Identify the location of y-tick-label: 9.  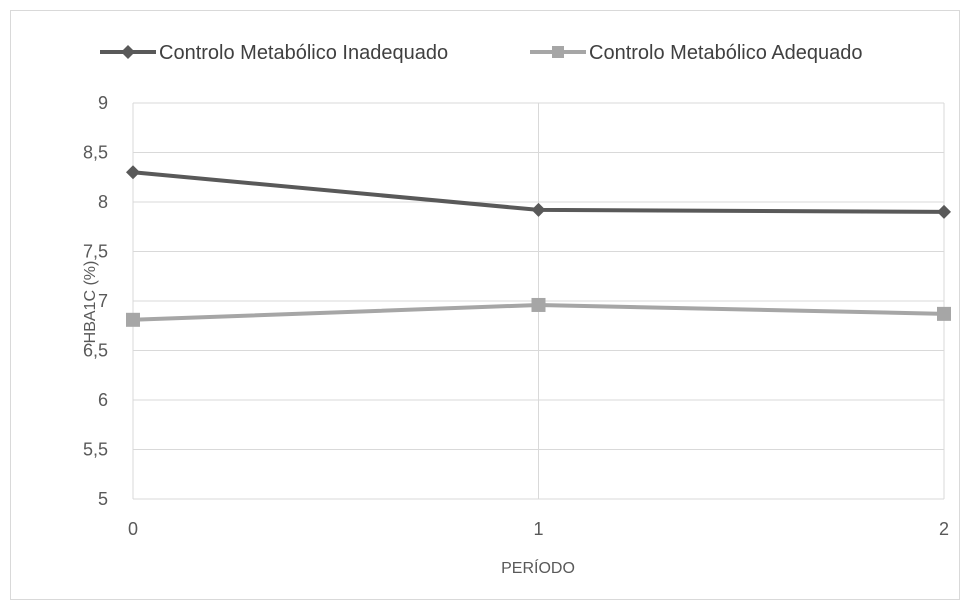
(103, 103).